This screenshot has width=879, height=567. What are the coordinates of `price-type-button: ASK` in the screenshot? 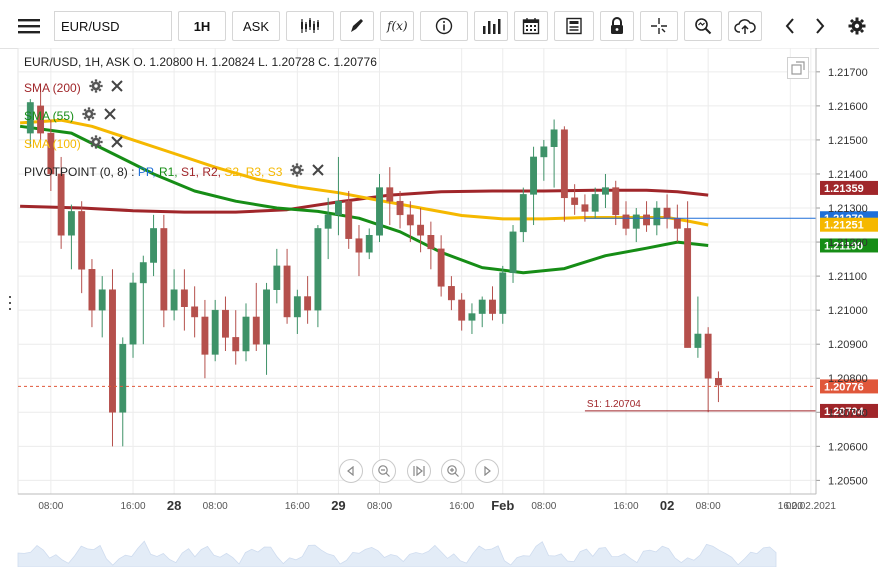 It's located at (256, 26).